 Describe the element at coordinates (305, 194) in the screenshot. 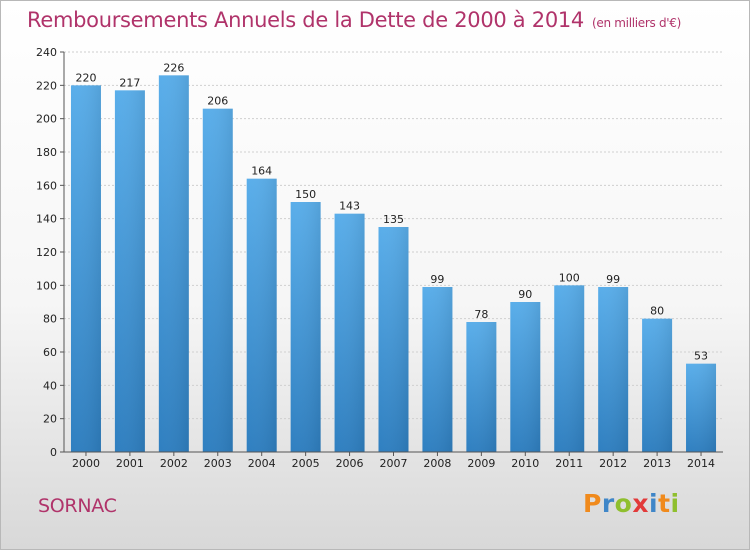

I see `data-label: 150` at that location.